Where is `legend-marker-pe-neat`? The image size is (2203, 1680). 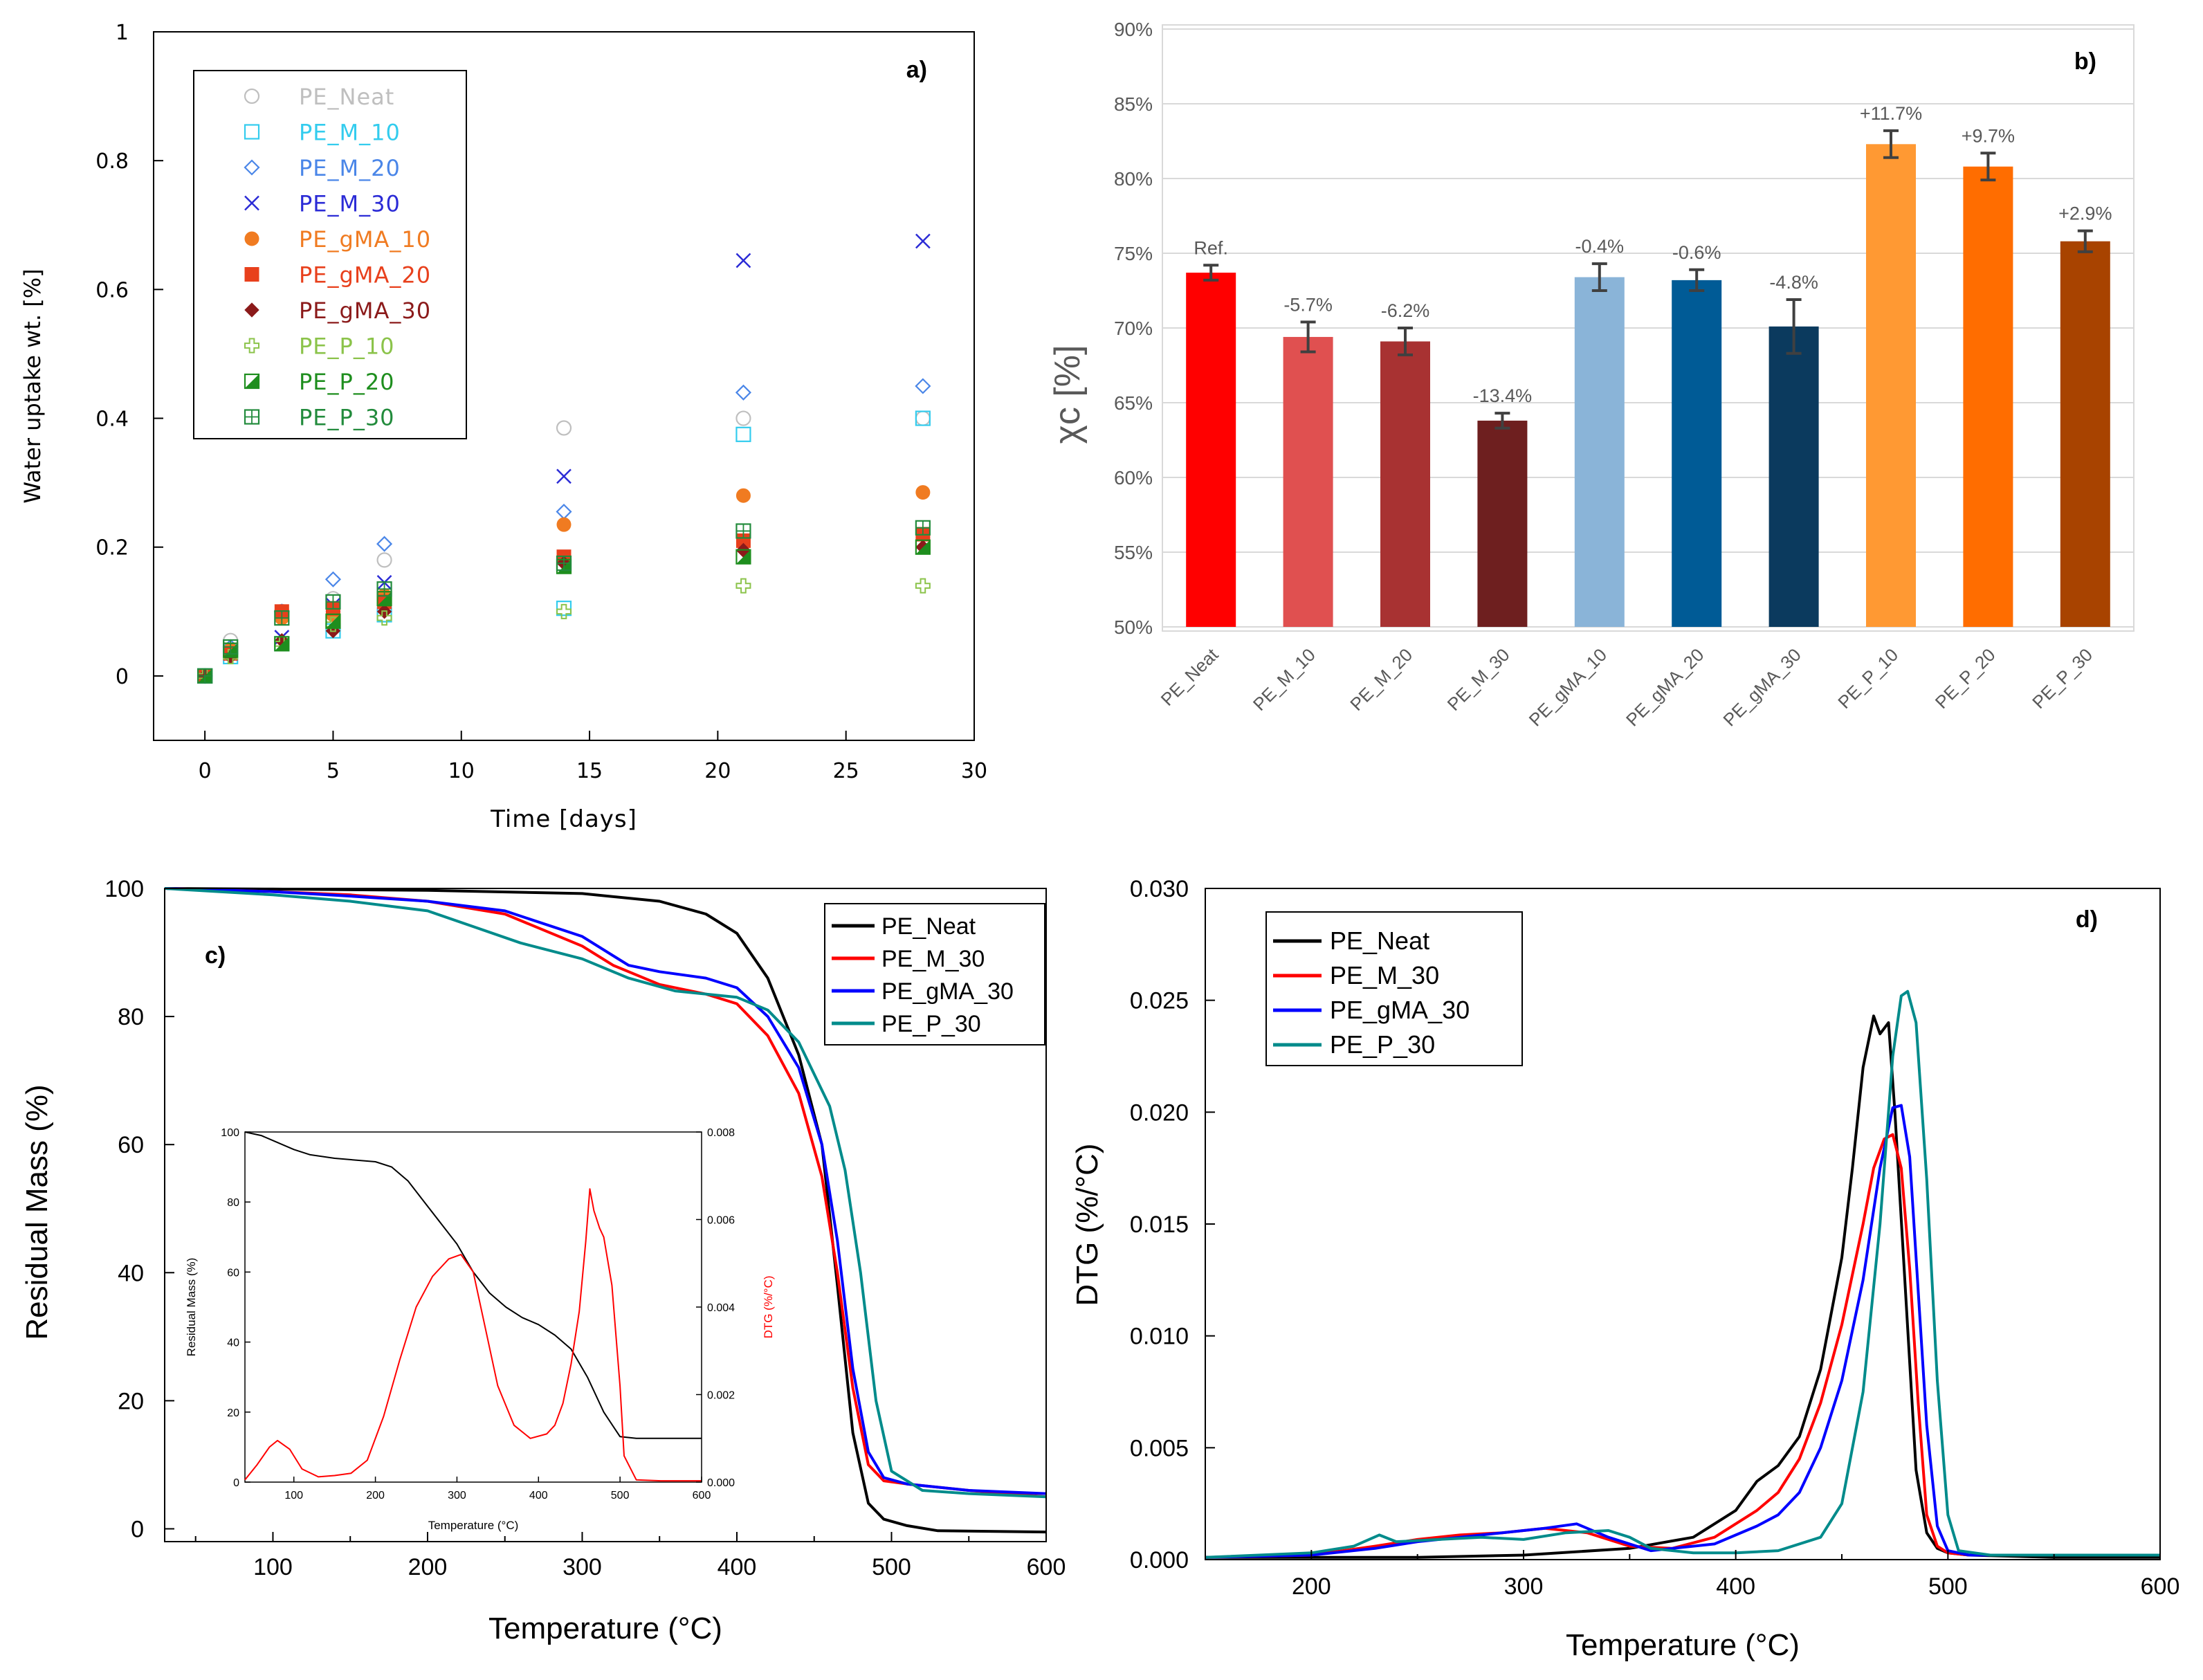
legend-marker-pe-neat is located at coordinates (252, 96).